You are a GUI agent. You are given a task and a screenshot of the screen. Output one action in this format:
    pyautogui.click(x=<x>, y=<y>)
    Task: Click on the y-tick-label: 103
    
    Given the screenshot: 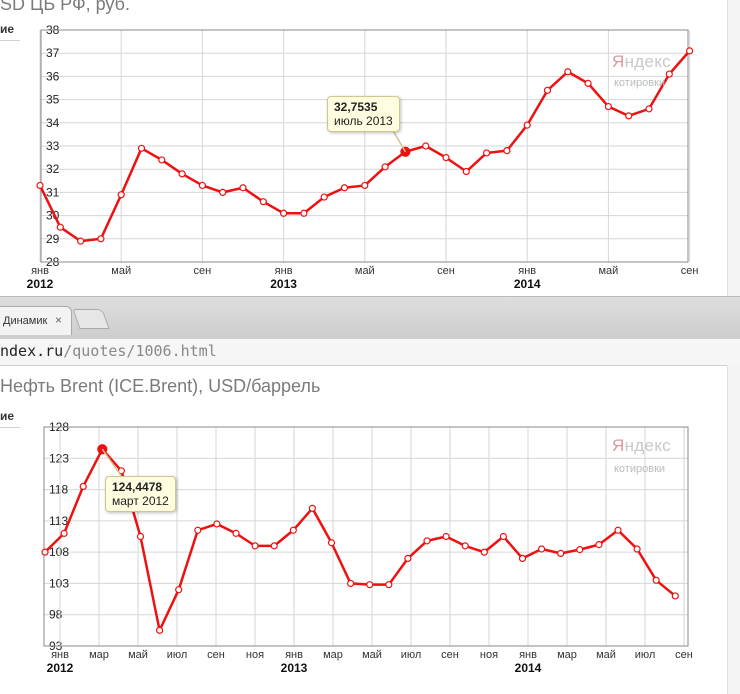 What is the action you would take?
    pyautogui.click(x=59, y=583)
    